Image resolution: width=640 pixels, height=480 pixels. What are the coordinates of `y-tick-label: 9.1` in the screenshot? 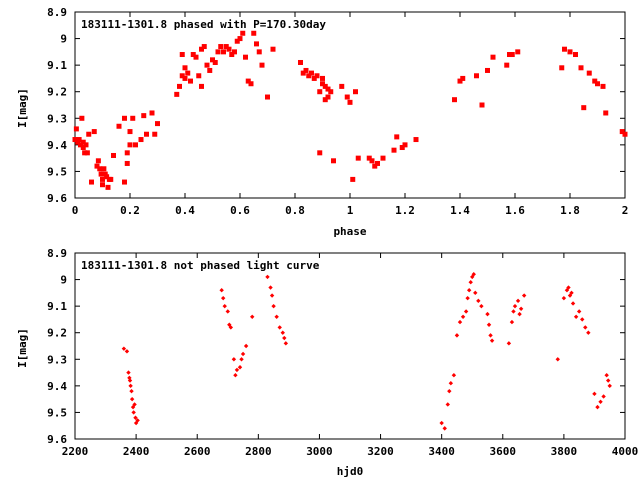 It's located at (57, 306).